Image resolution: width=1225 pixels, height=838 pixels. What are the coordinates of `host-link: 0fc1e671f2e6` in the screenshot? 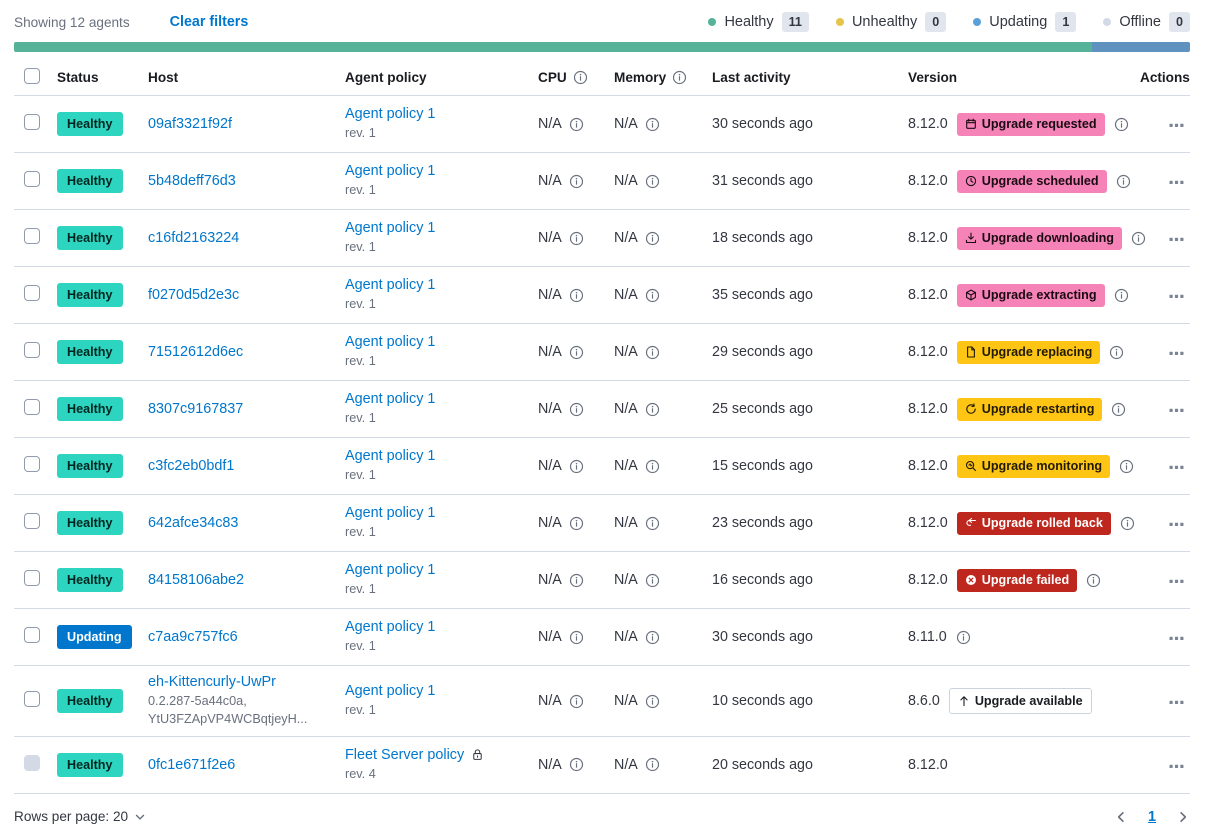 It's located at (192, 764).